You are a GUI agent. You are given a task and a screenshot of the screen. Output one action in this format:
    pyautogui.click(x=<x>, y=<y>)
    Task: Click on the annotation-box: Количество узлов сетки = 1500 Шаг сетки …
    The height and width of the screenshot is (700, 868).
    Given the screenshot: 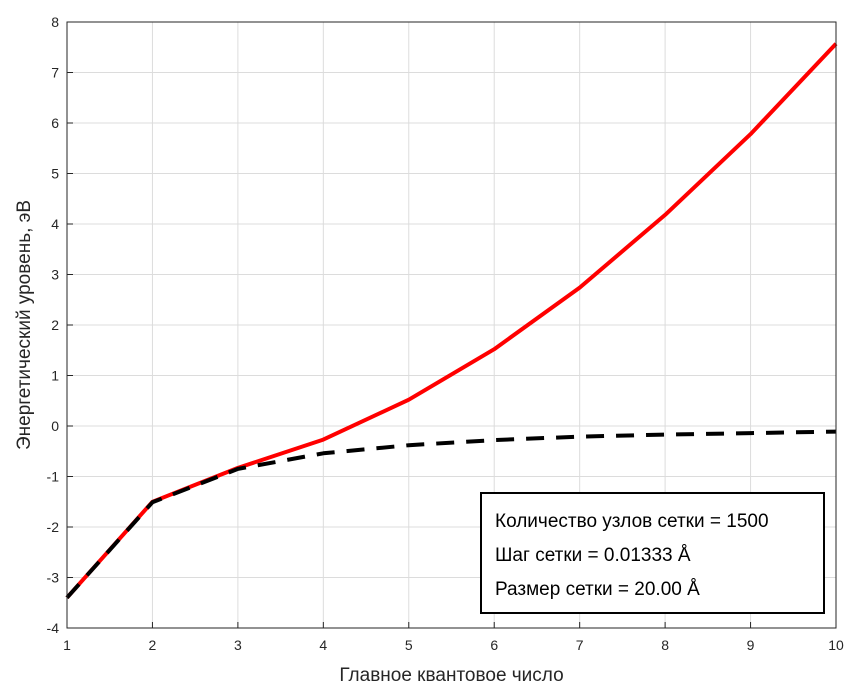 What is the action you would take?
    pyautogui.click(x=652, y=553)
    